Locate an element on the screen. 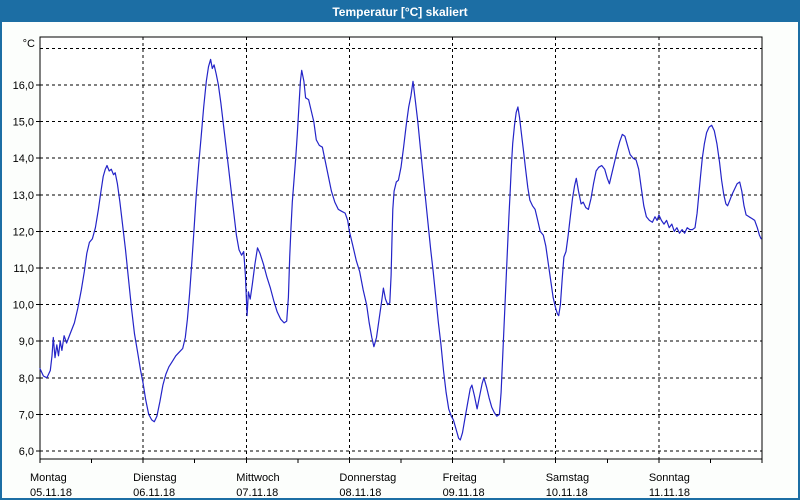  y-tick-label: 16,0 is located at coordinates (23, 86).